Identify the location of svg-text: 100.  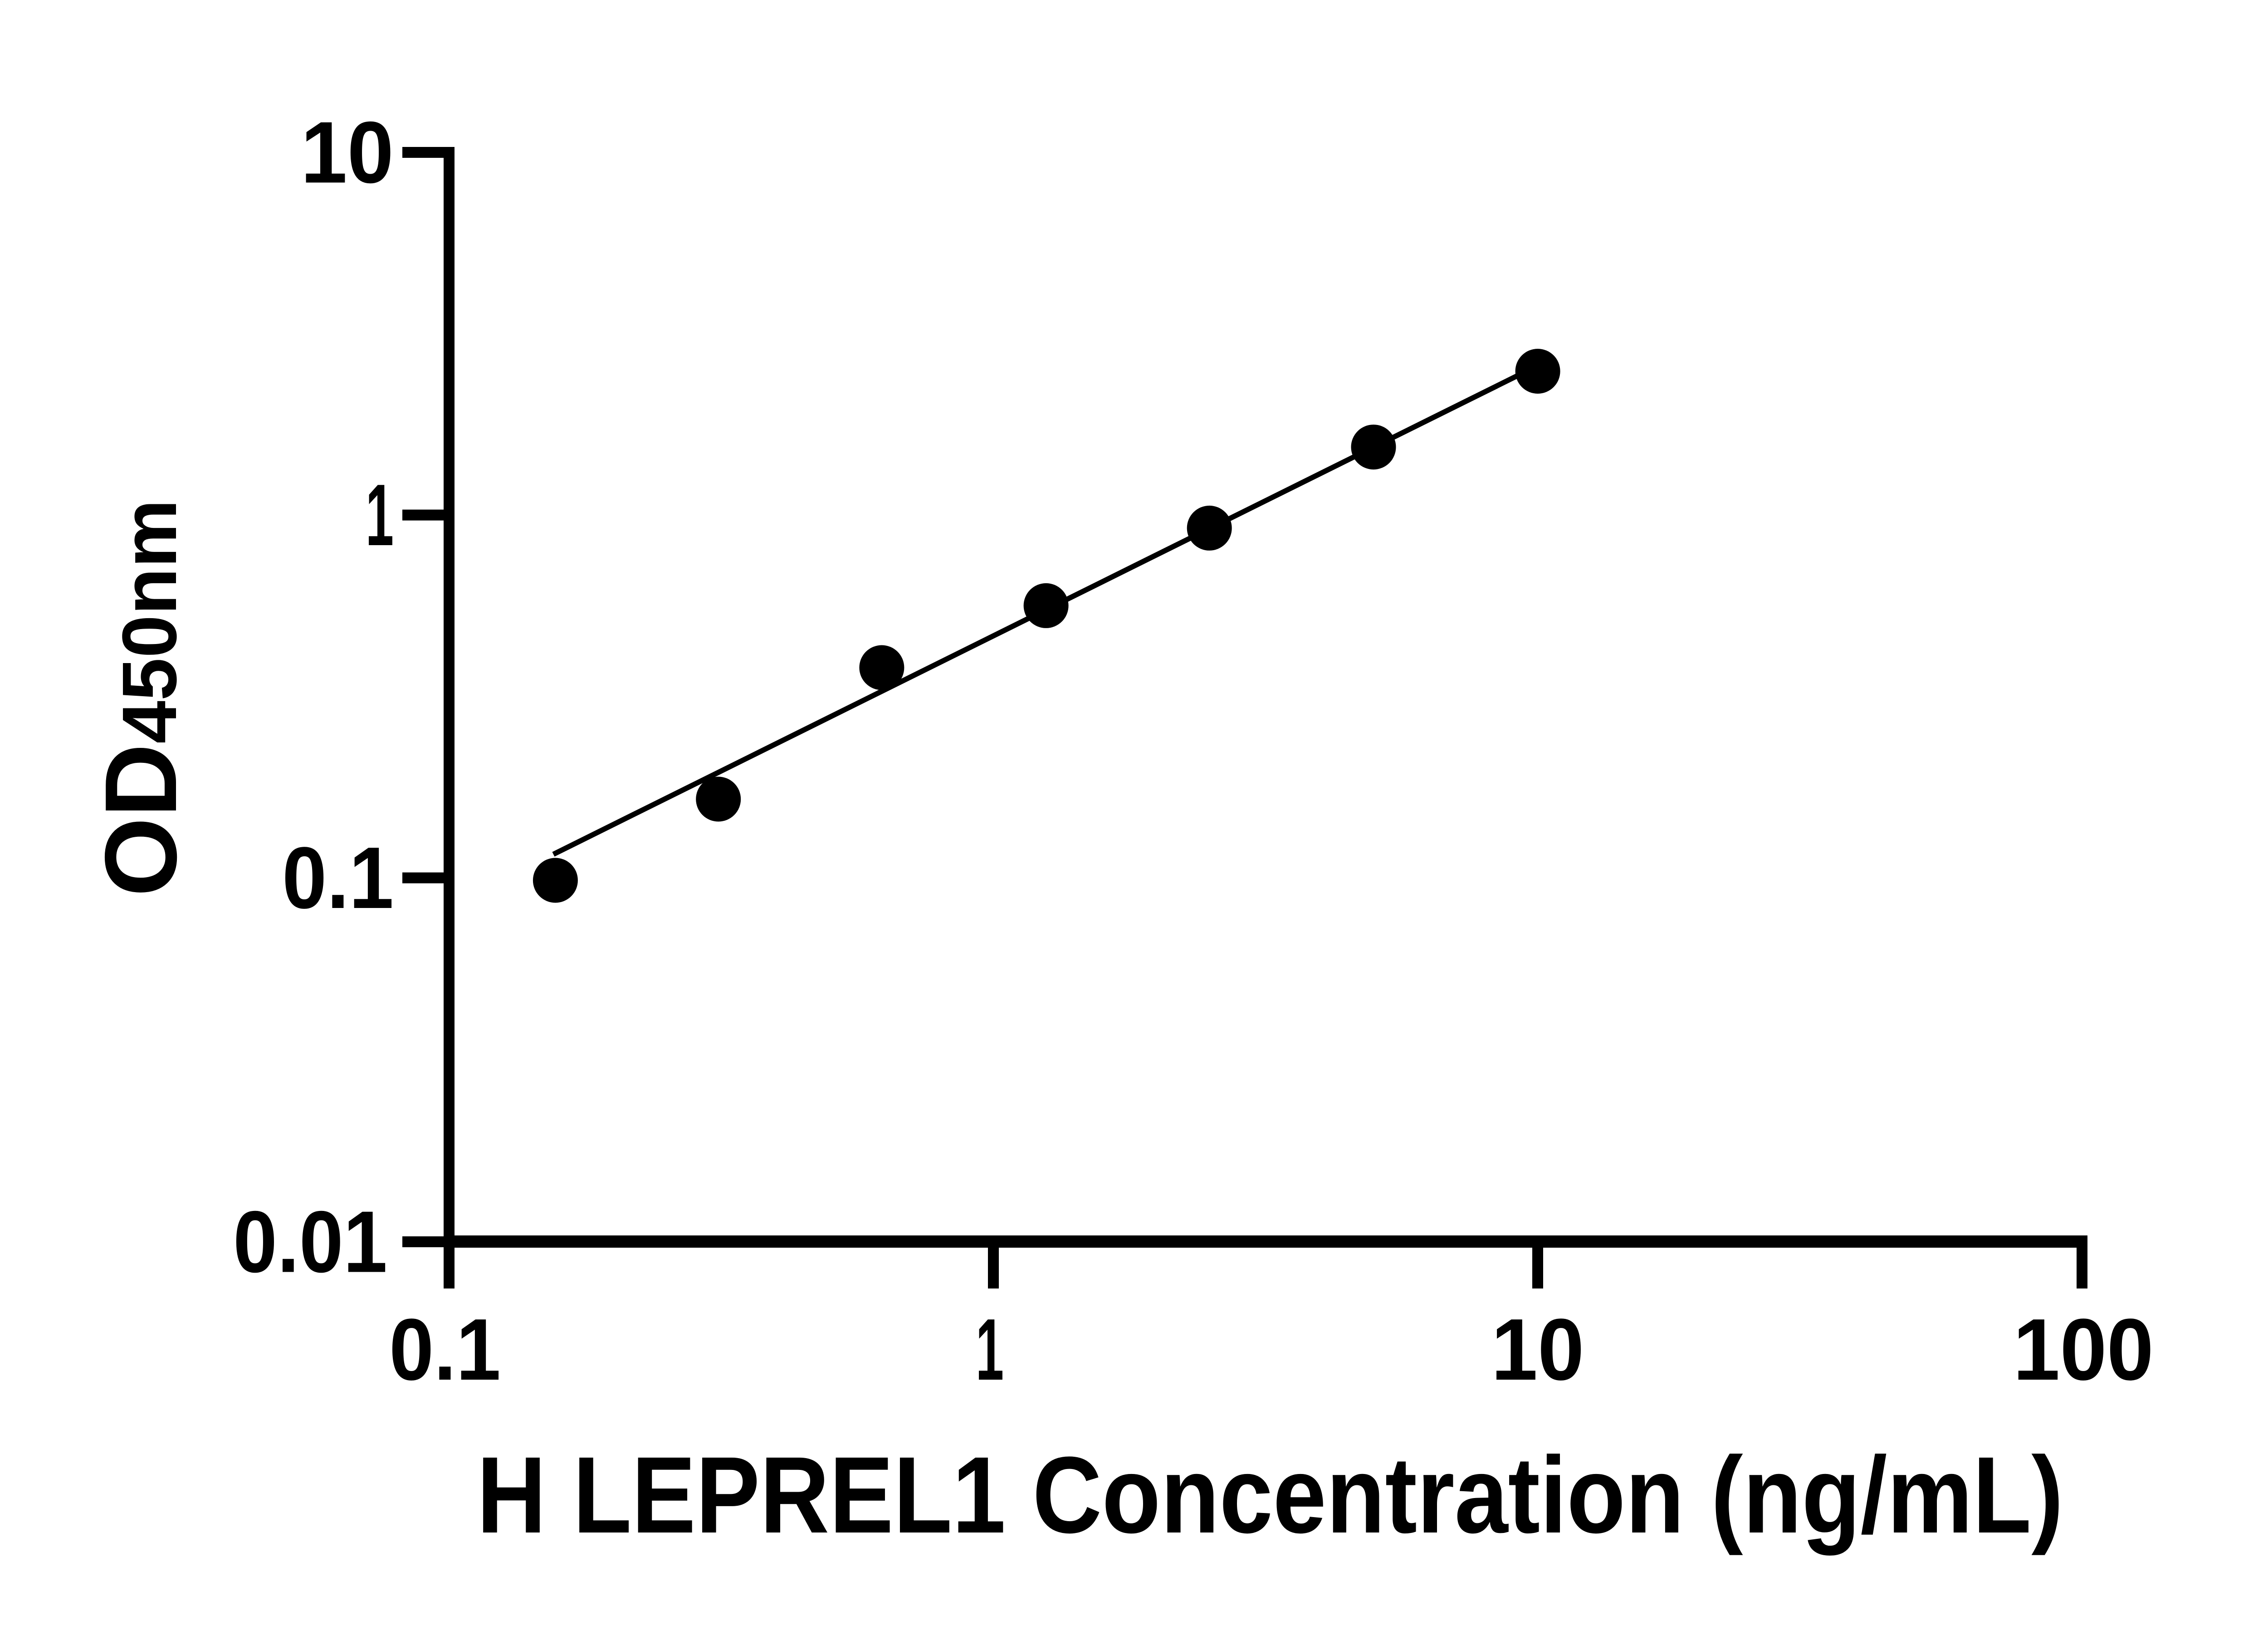
(2084, 1349).